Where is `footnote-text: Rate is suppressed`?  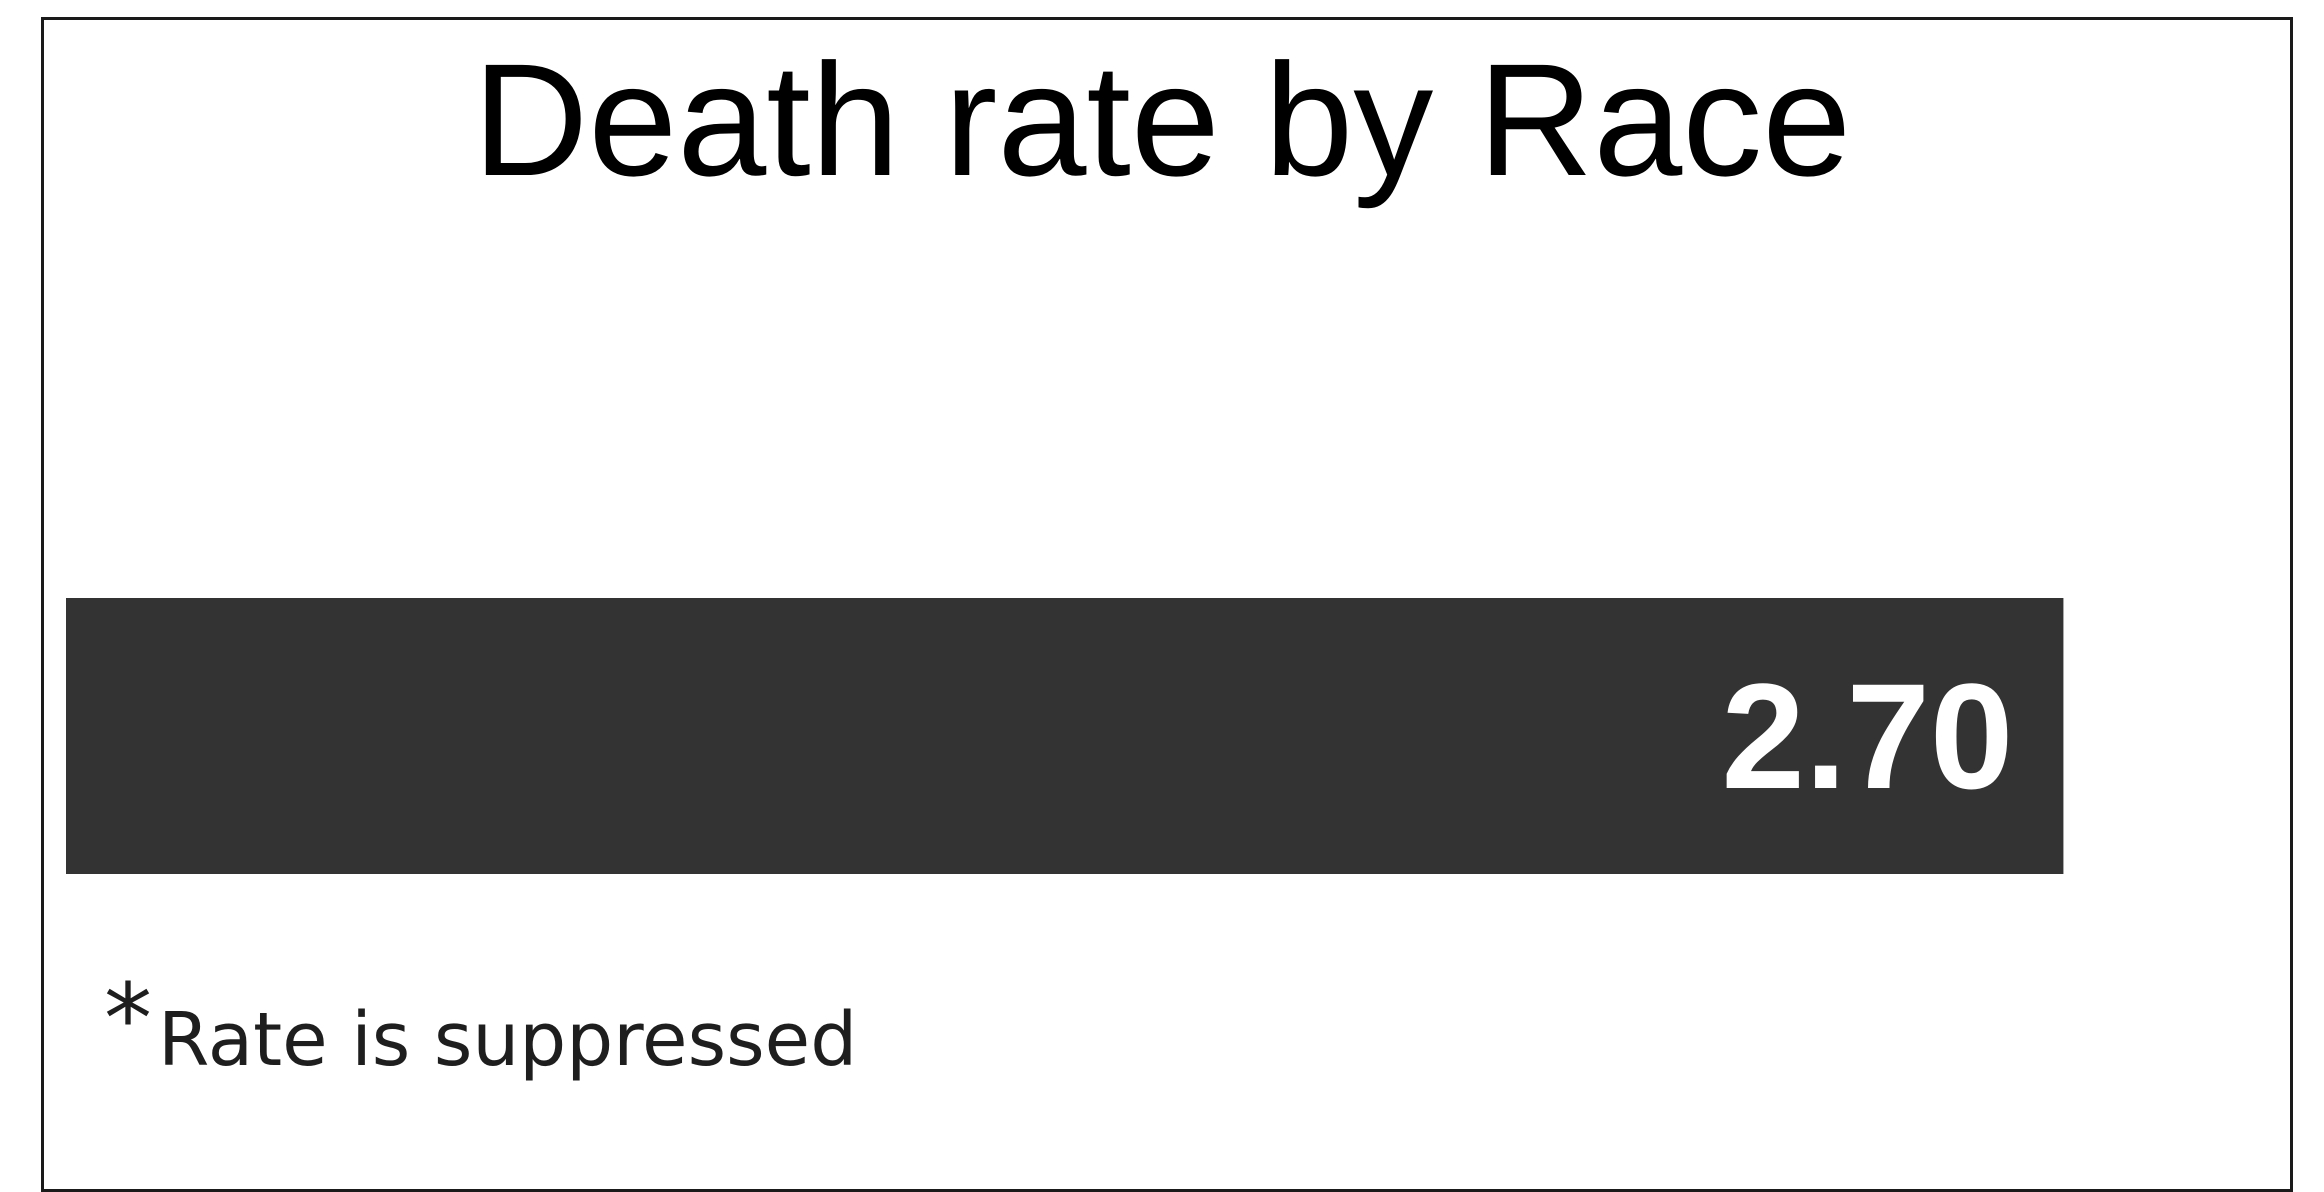
footnote-text: Rate is suppressed is located at coordinates (508, 1040).